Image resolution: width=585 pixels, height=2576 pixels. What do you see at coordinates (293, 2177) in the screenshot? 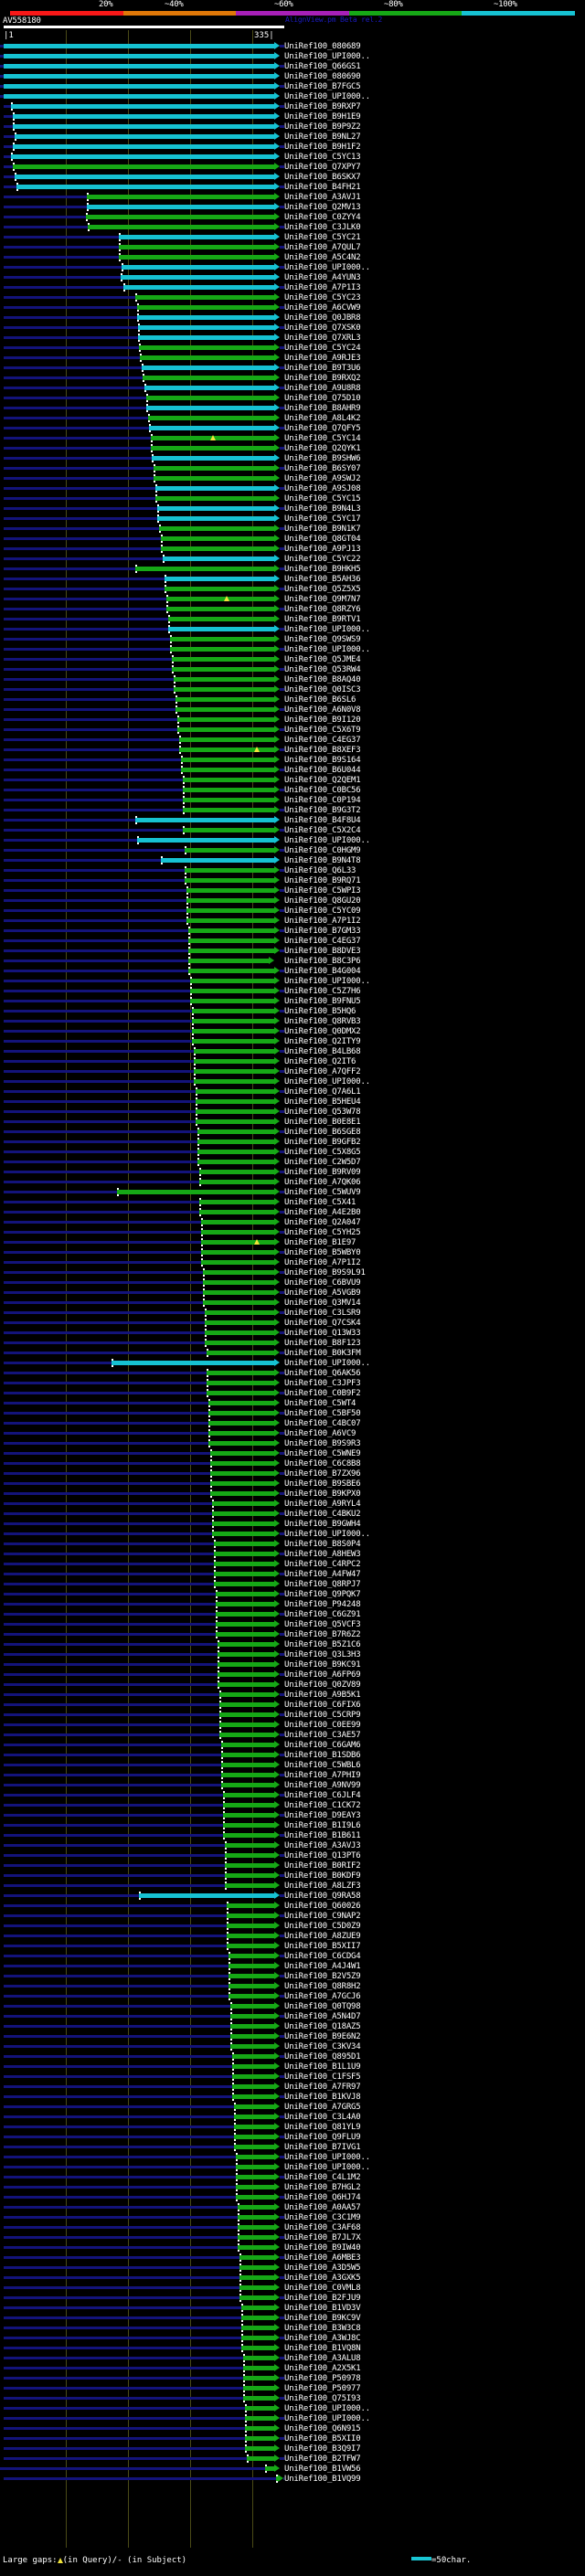
I see `table-row: UniRef100_C4L1M2` at bounding box center [293, 2177].